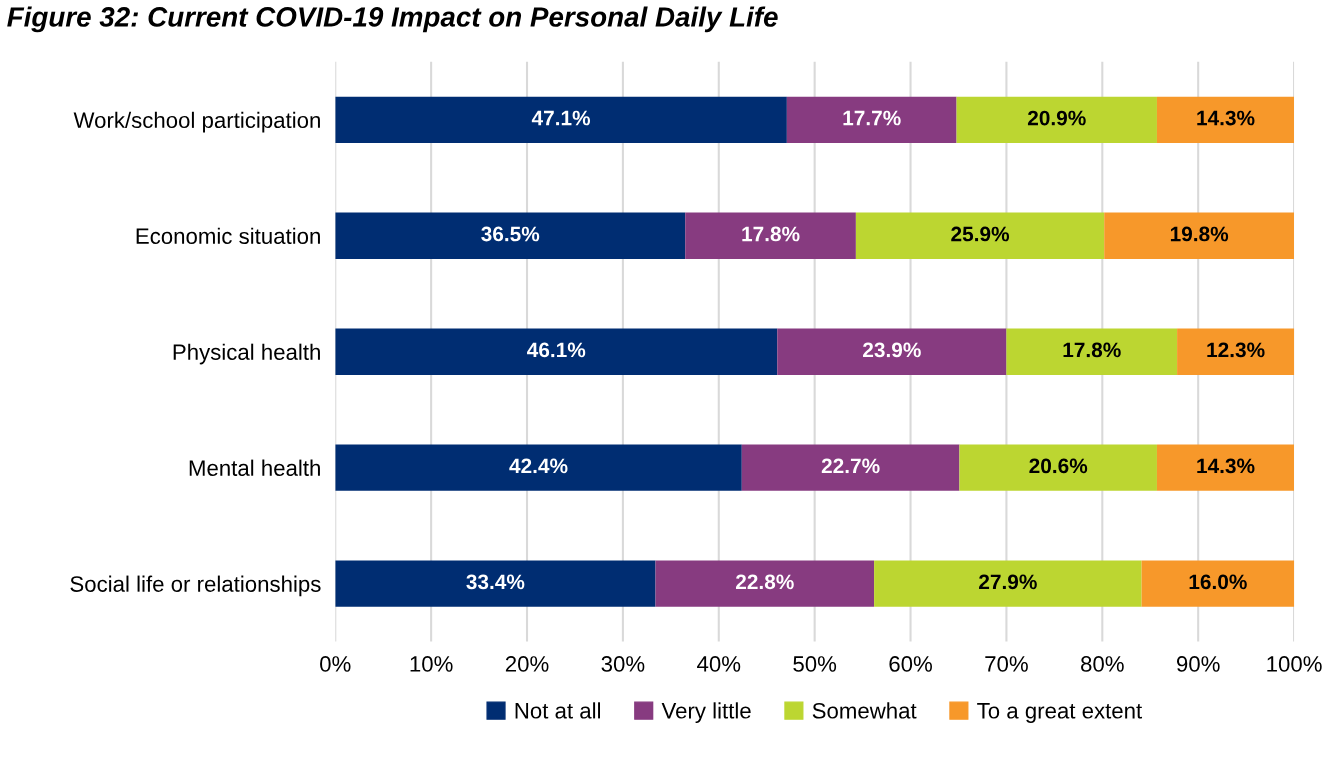  I want to click on data-label: 16.0%, so click(1218, 582).